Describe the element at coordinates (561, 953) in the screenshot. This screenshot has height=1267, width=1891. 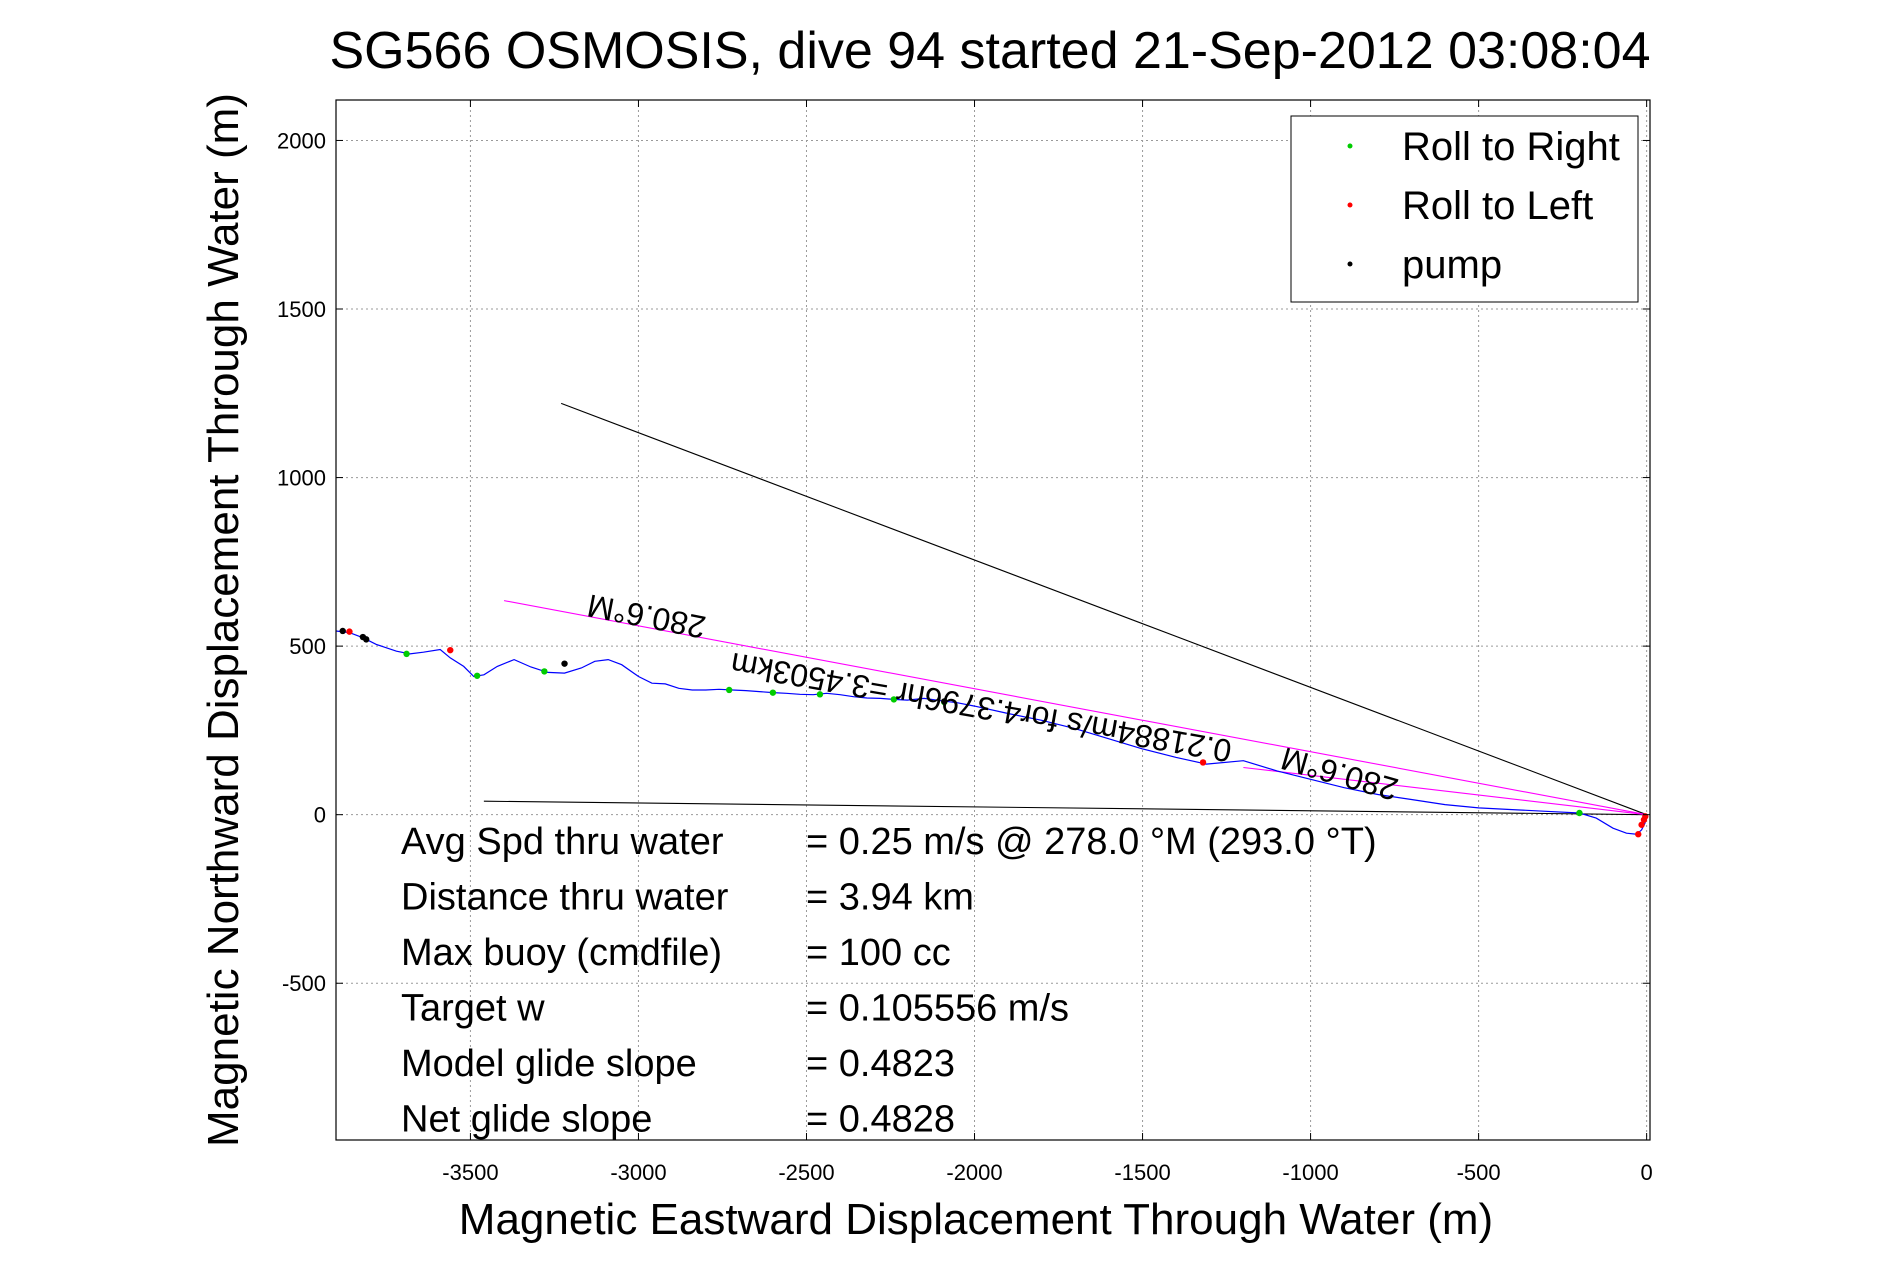
I see `stat-label: Max buoy (cmdfile)` at that location.